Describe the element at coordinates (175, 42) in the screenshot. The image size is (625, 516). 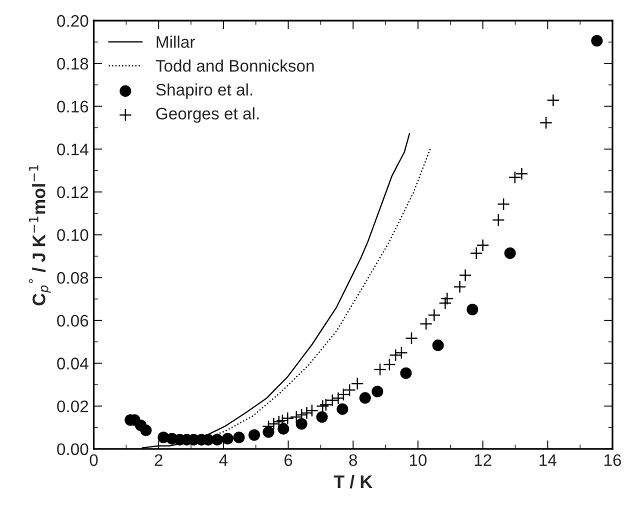
I see `legend-label: Millar` at that location.